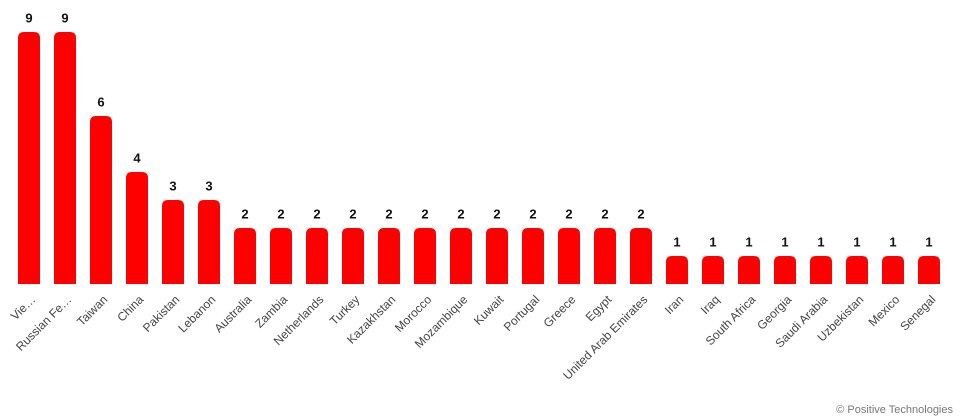 This screenshot has height=420, width=960. What do you see at coordinates (710, 304) in the screenshot?
I see `x-tick-label: Iraq` at bounding box center [710, 304].